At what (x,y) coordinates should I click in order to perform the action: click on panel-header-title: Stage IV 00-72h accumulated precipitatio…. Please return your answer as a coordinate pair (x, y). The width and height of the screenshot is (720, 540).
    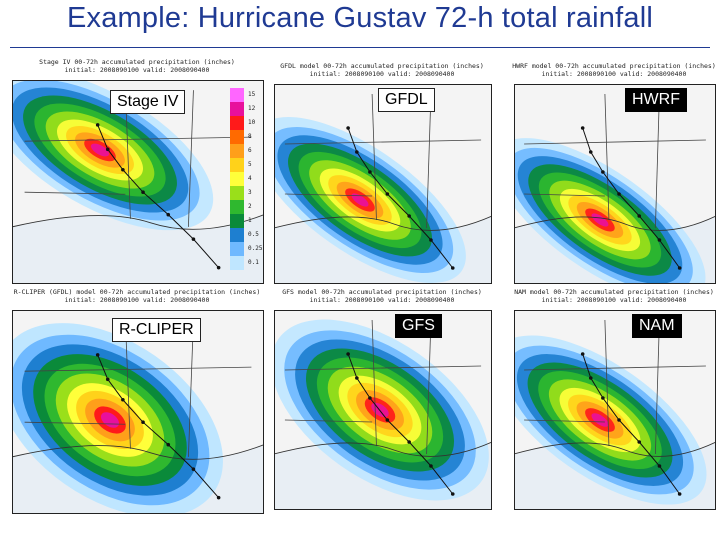
    Looking at the image, I should click on (137, 62).